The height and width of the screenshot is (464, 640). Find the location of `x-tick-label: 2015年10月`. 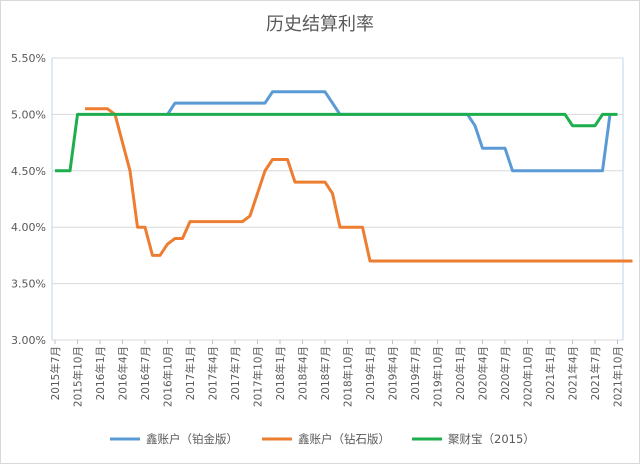

x-tick-label: 2015年10月 is located at coordinates (78, 376).